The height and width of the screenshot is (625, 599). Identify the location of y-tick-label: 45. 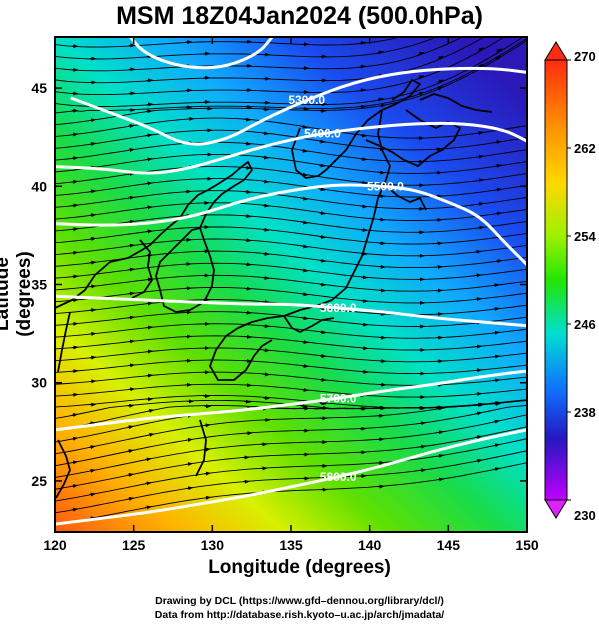
(39, 88).